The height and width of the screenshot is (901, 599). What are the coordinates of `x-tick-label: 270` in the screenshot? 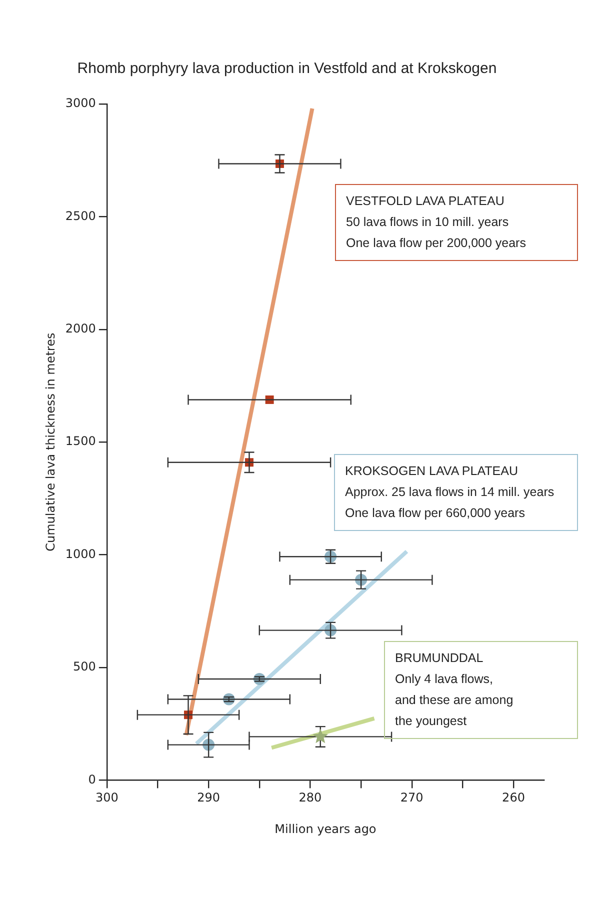 It's located at (412, 797).